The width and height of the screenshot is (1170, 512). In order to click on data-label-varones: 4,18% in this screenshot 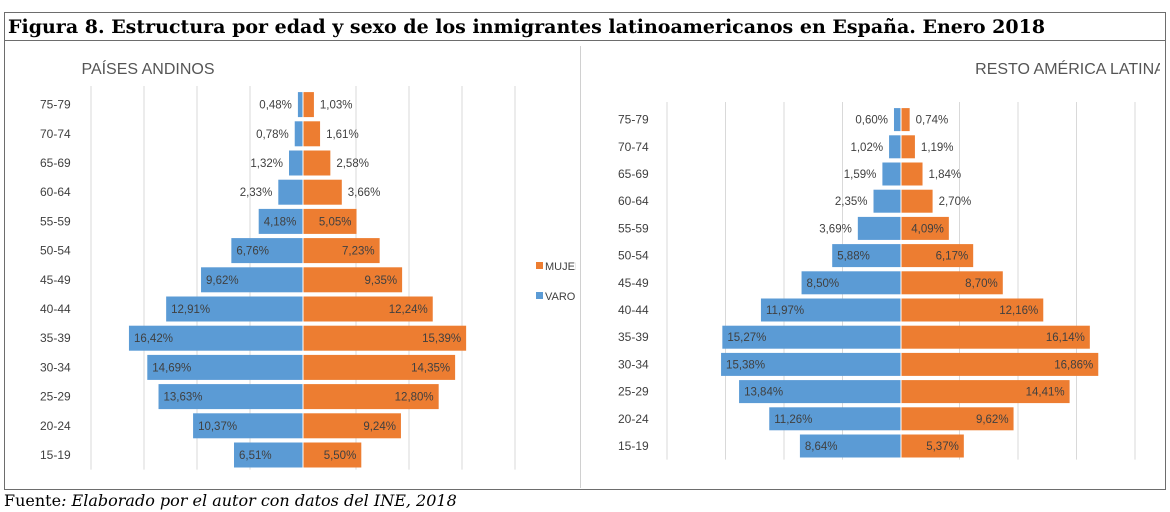, I will do `click(280, 222)`.